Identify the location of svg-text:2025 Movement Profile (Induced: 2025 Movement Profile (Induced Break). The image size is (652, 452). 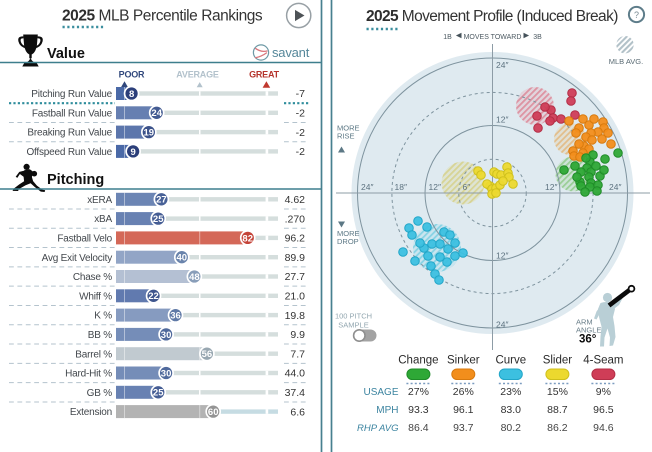
(492, 16).